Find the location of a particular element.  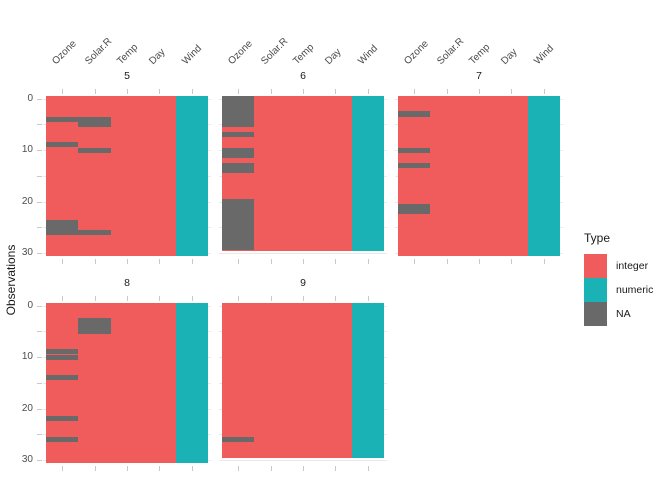

legend-item: numeric is located at coordinates (618, 290).